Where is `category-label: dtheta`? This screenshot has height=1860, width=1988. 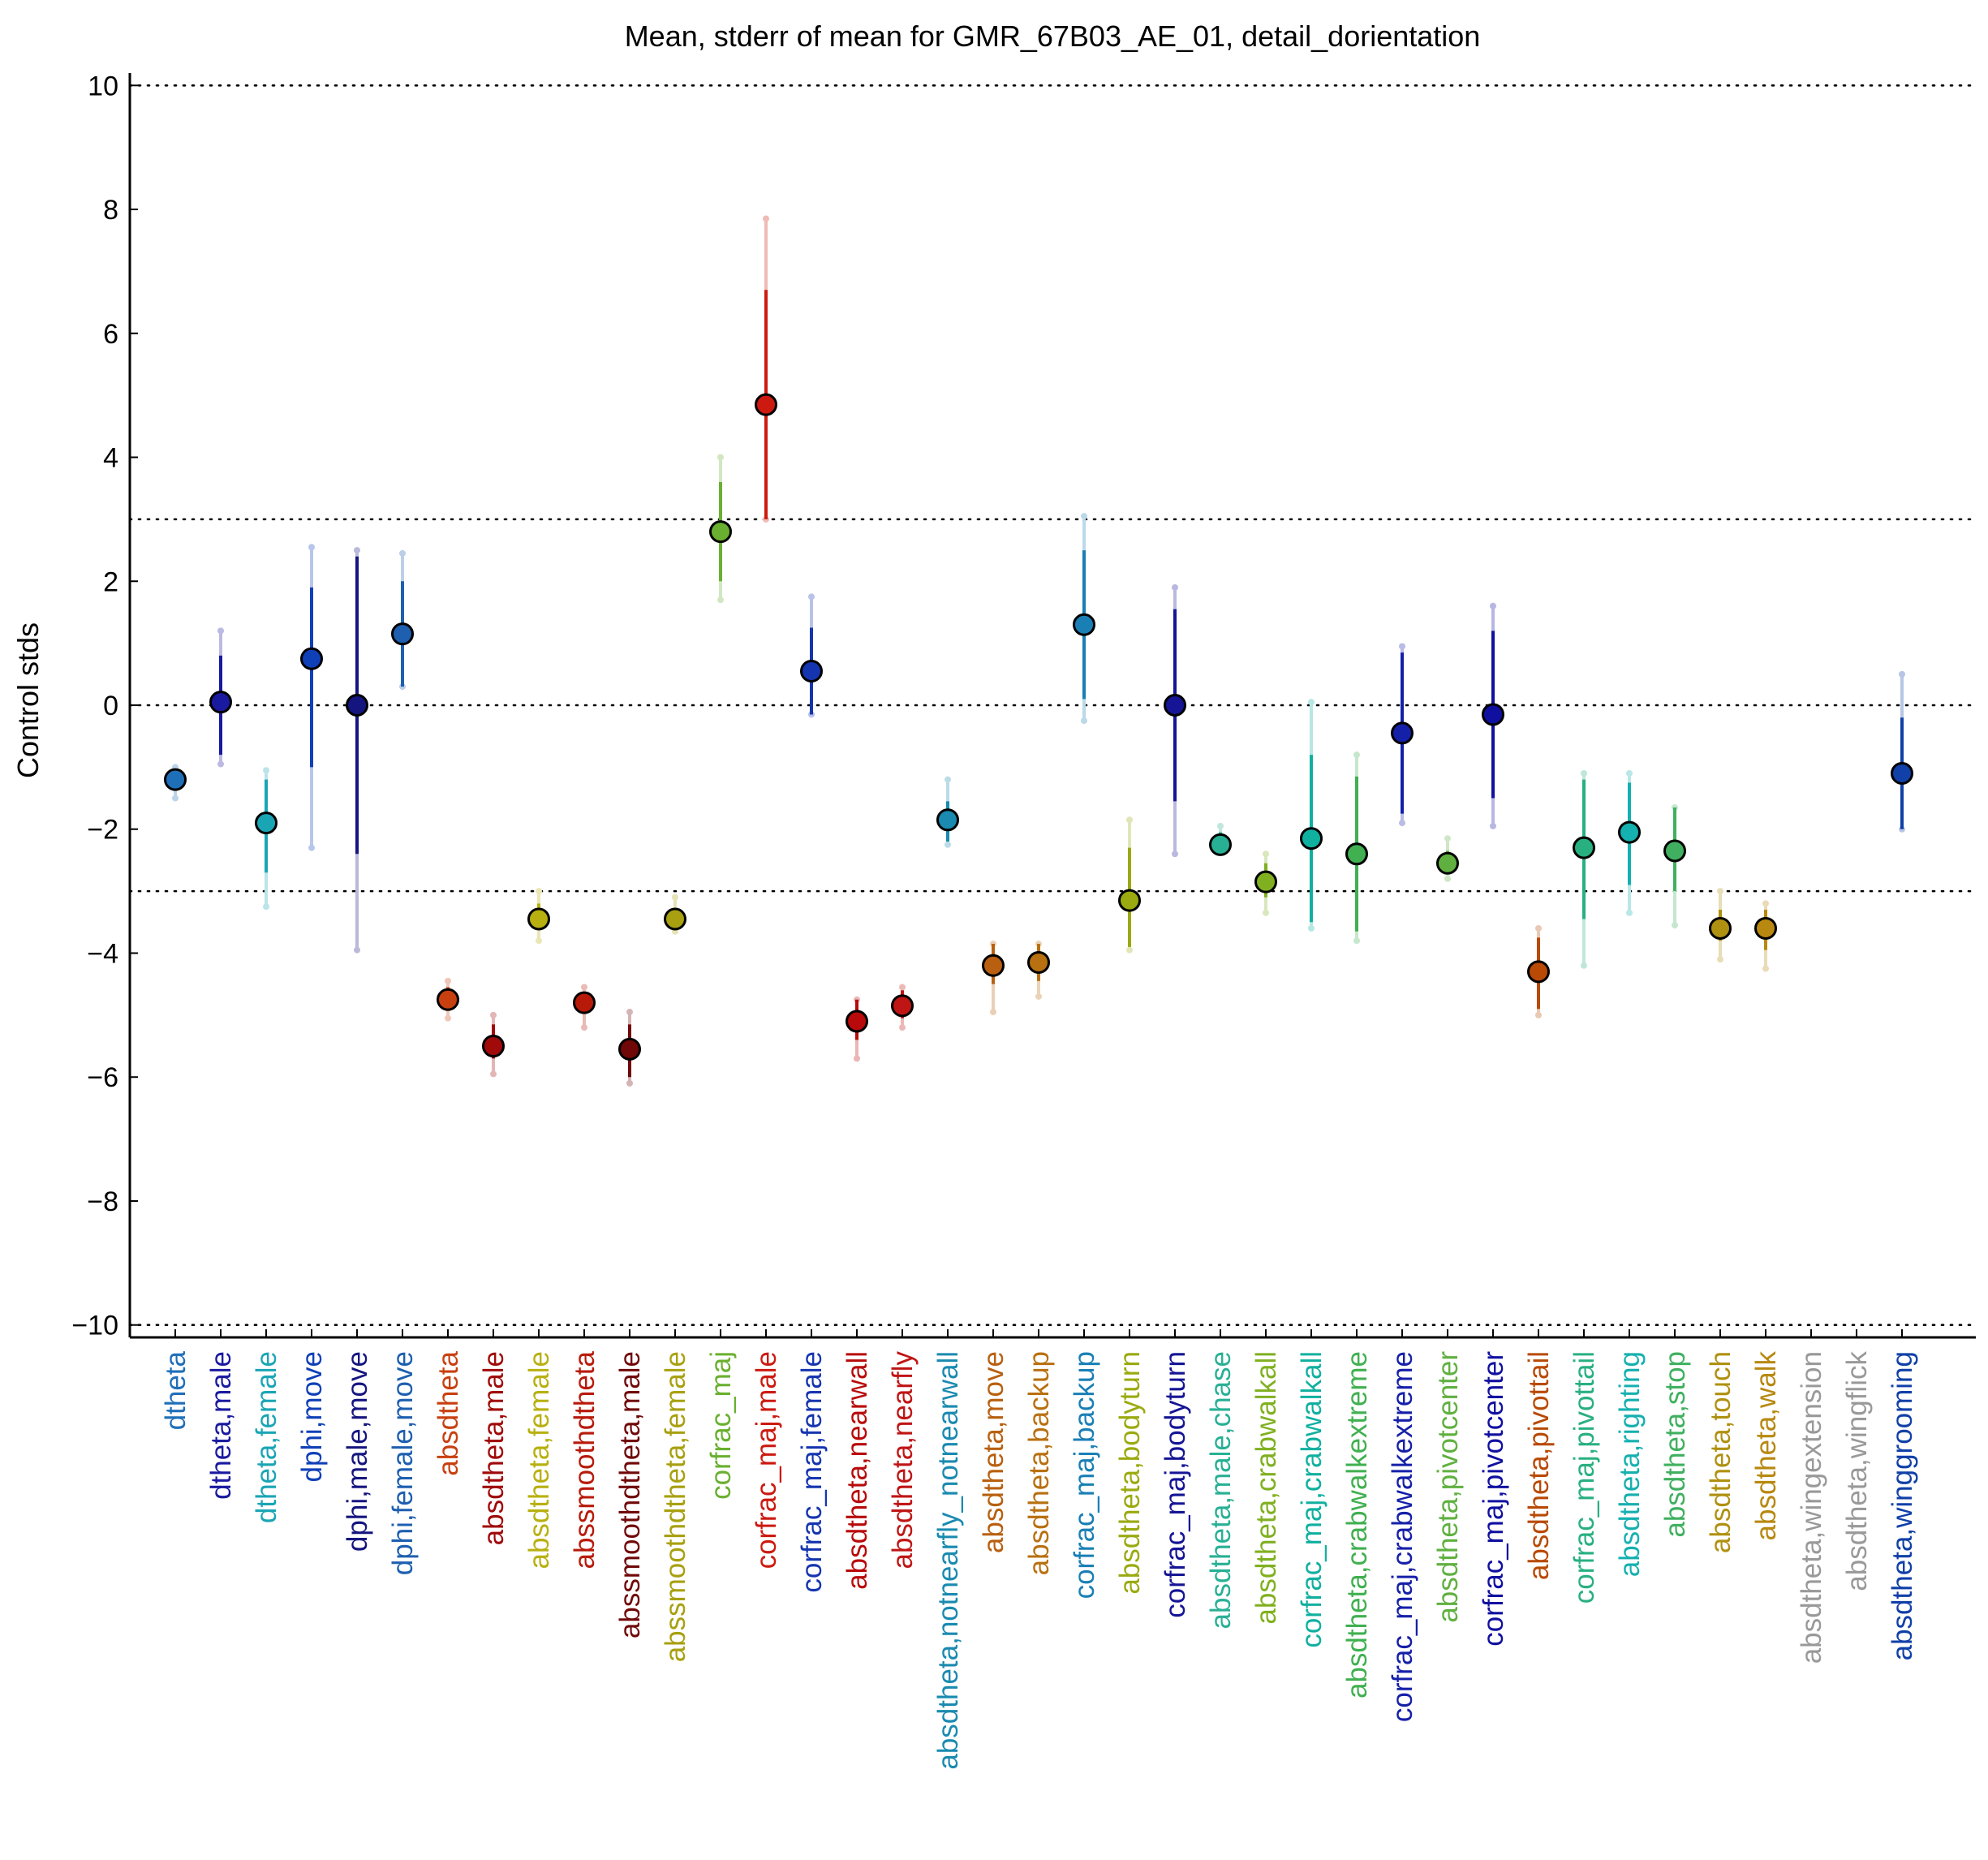
category-label: dtheta is located at coordinates (175, 1390).